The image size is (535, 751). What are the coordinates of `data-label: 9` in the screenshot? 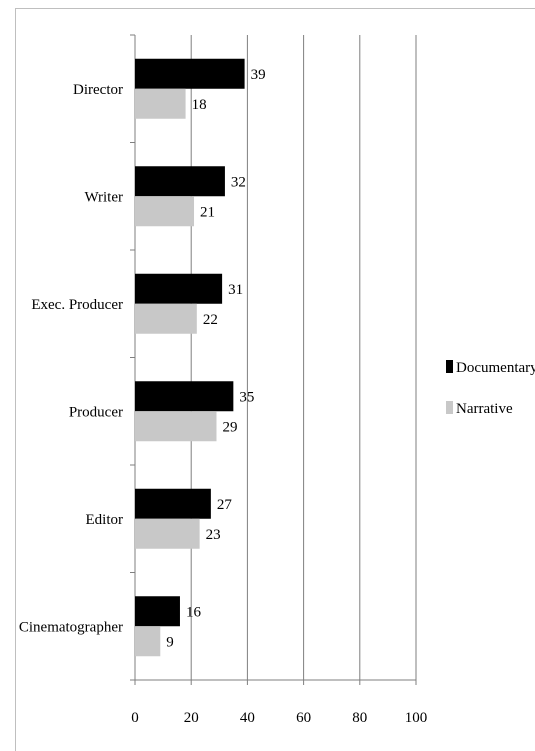 It's located at (170, 642).